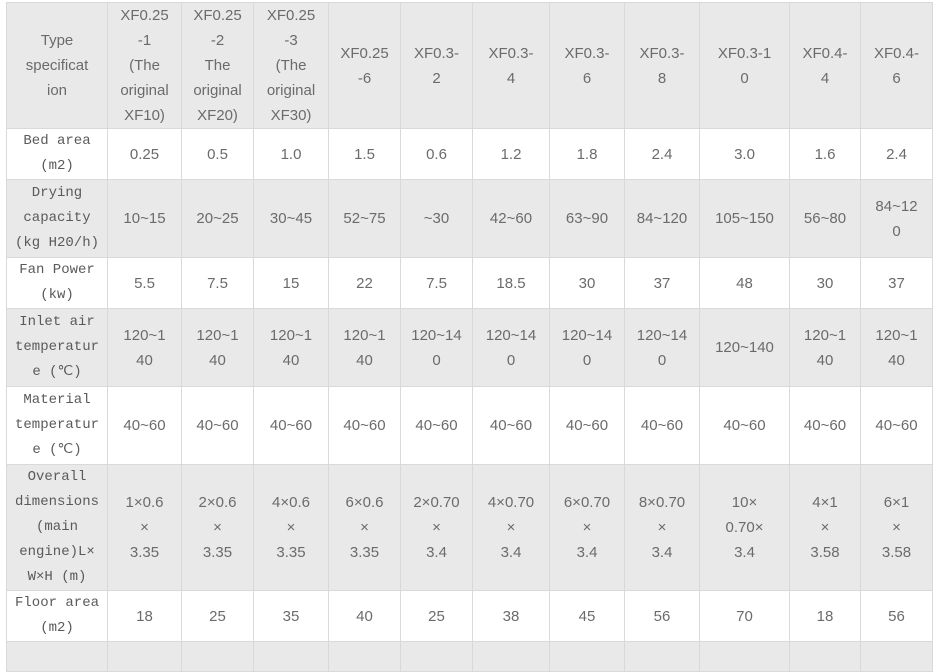 This screenshot has width=938, height=672. Describe the element at coordinates (57, 616) in the screenshot. I see `row-label: Floor area (m2)` at that location.